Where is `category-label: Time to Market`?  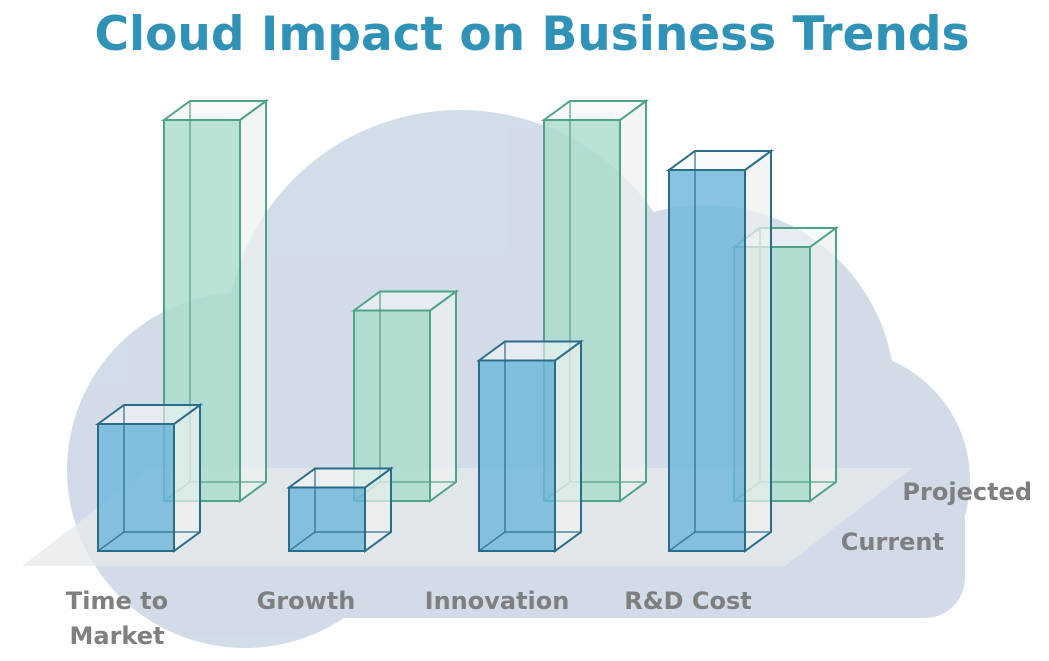 category-label: Time to Market is located at coordinates (117, 618).